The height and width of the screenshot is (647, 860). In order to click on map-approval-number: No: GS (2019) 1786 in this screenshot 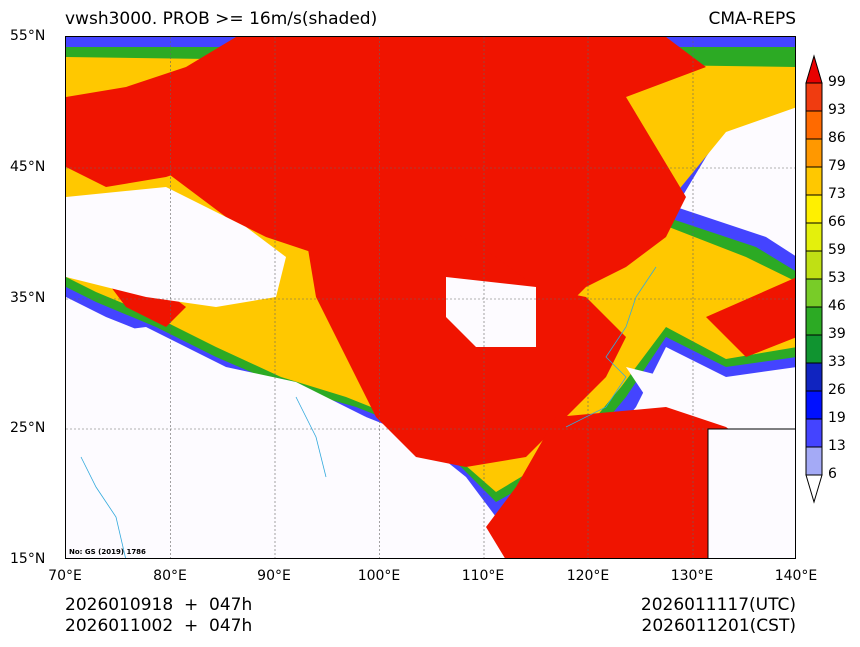, I will do `click(107, 552)`.